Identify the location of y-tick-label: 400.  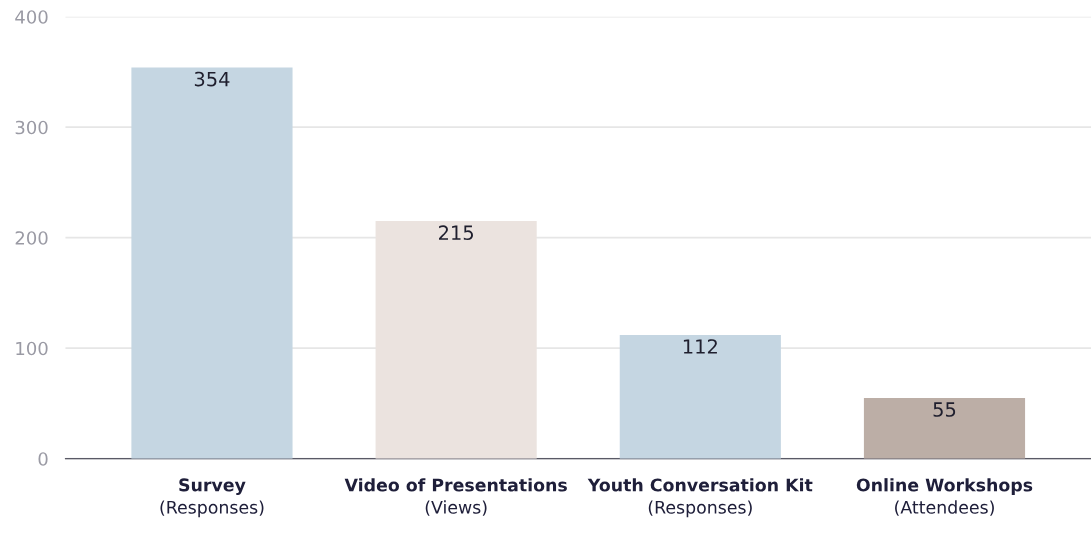
(31, 17).